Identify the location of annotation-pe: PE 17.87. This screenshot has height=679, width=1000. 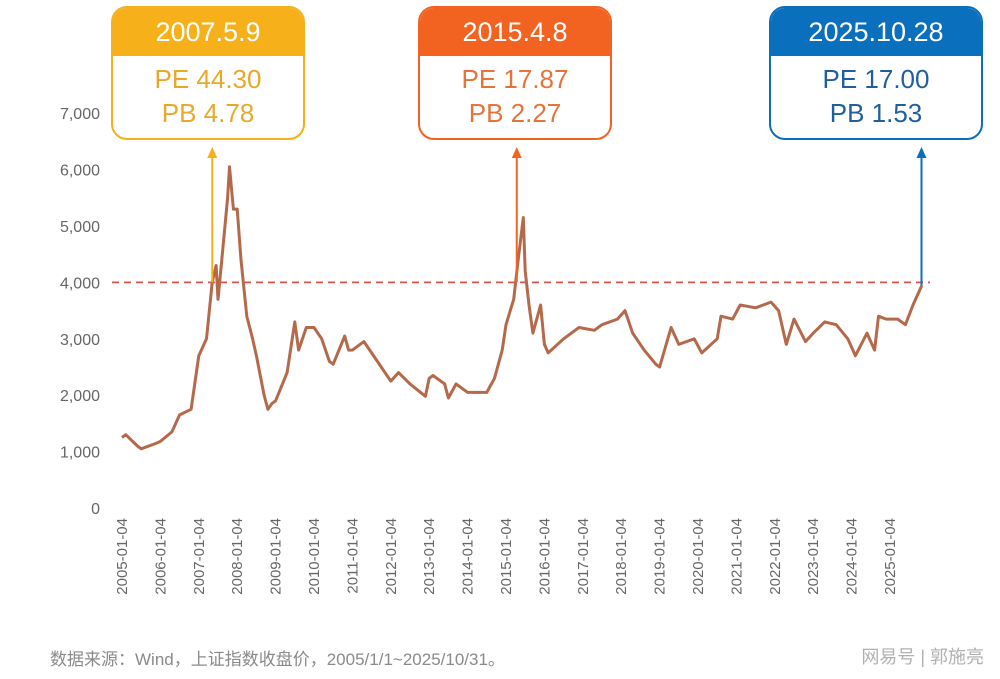
(515, 79).